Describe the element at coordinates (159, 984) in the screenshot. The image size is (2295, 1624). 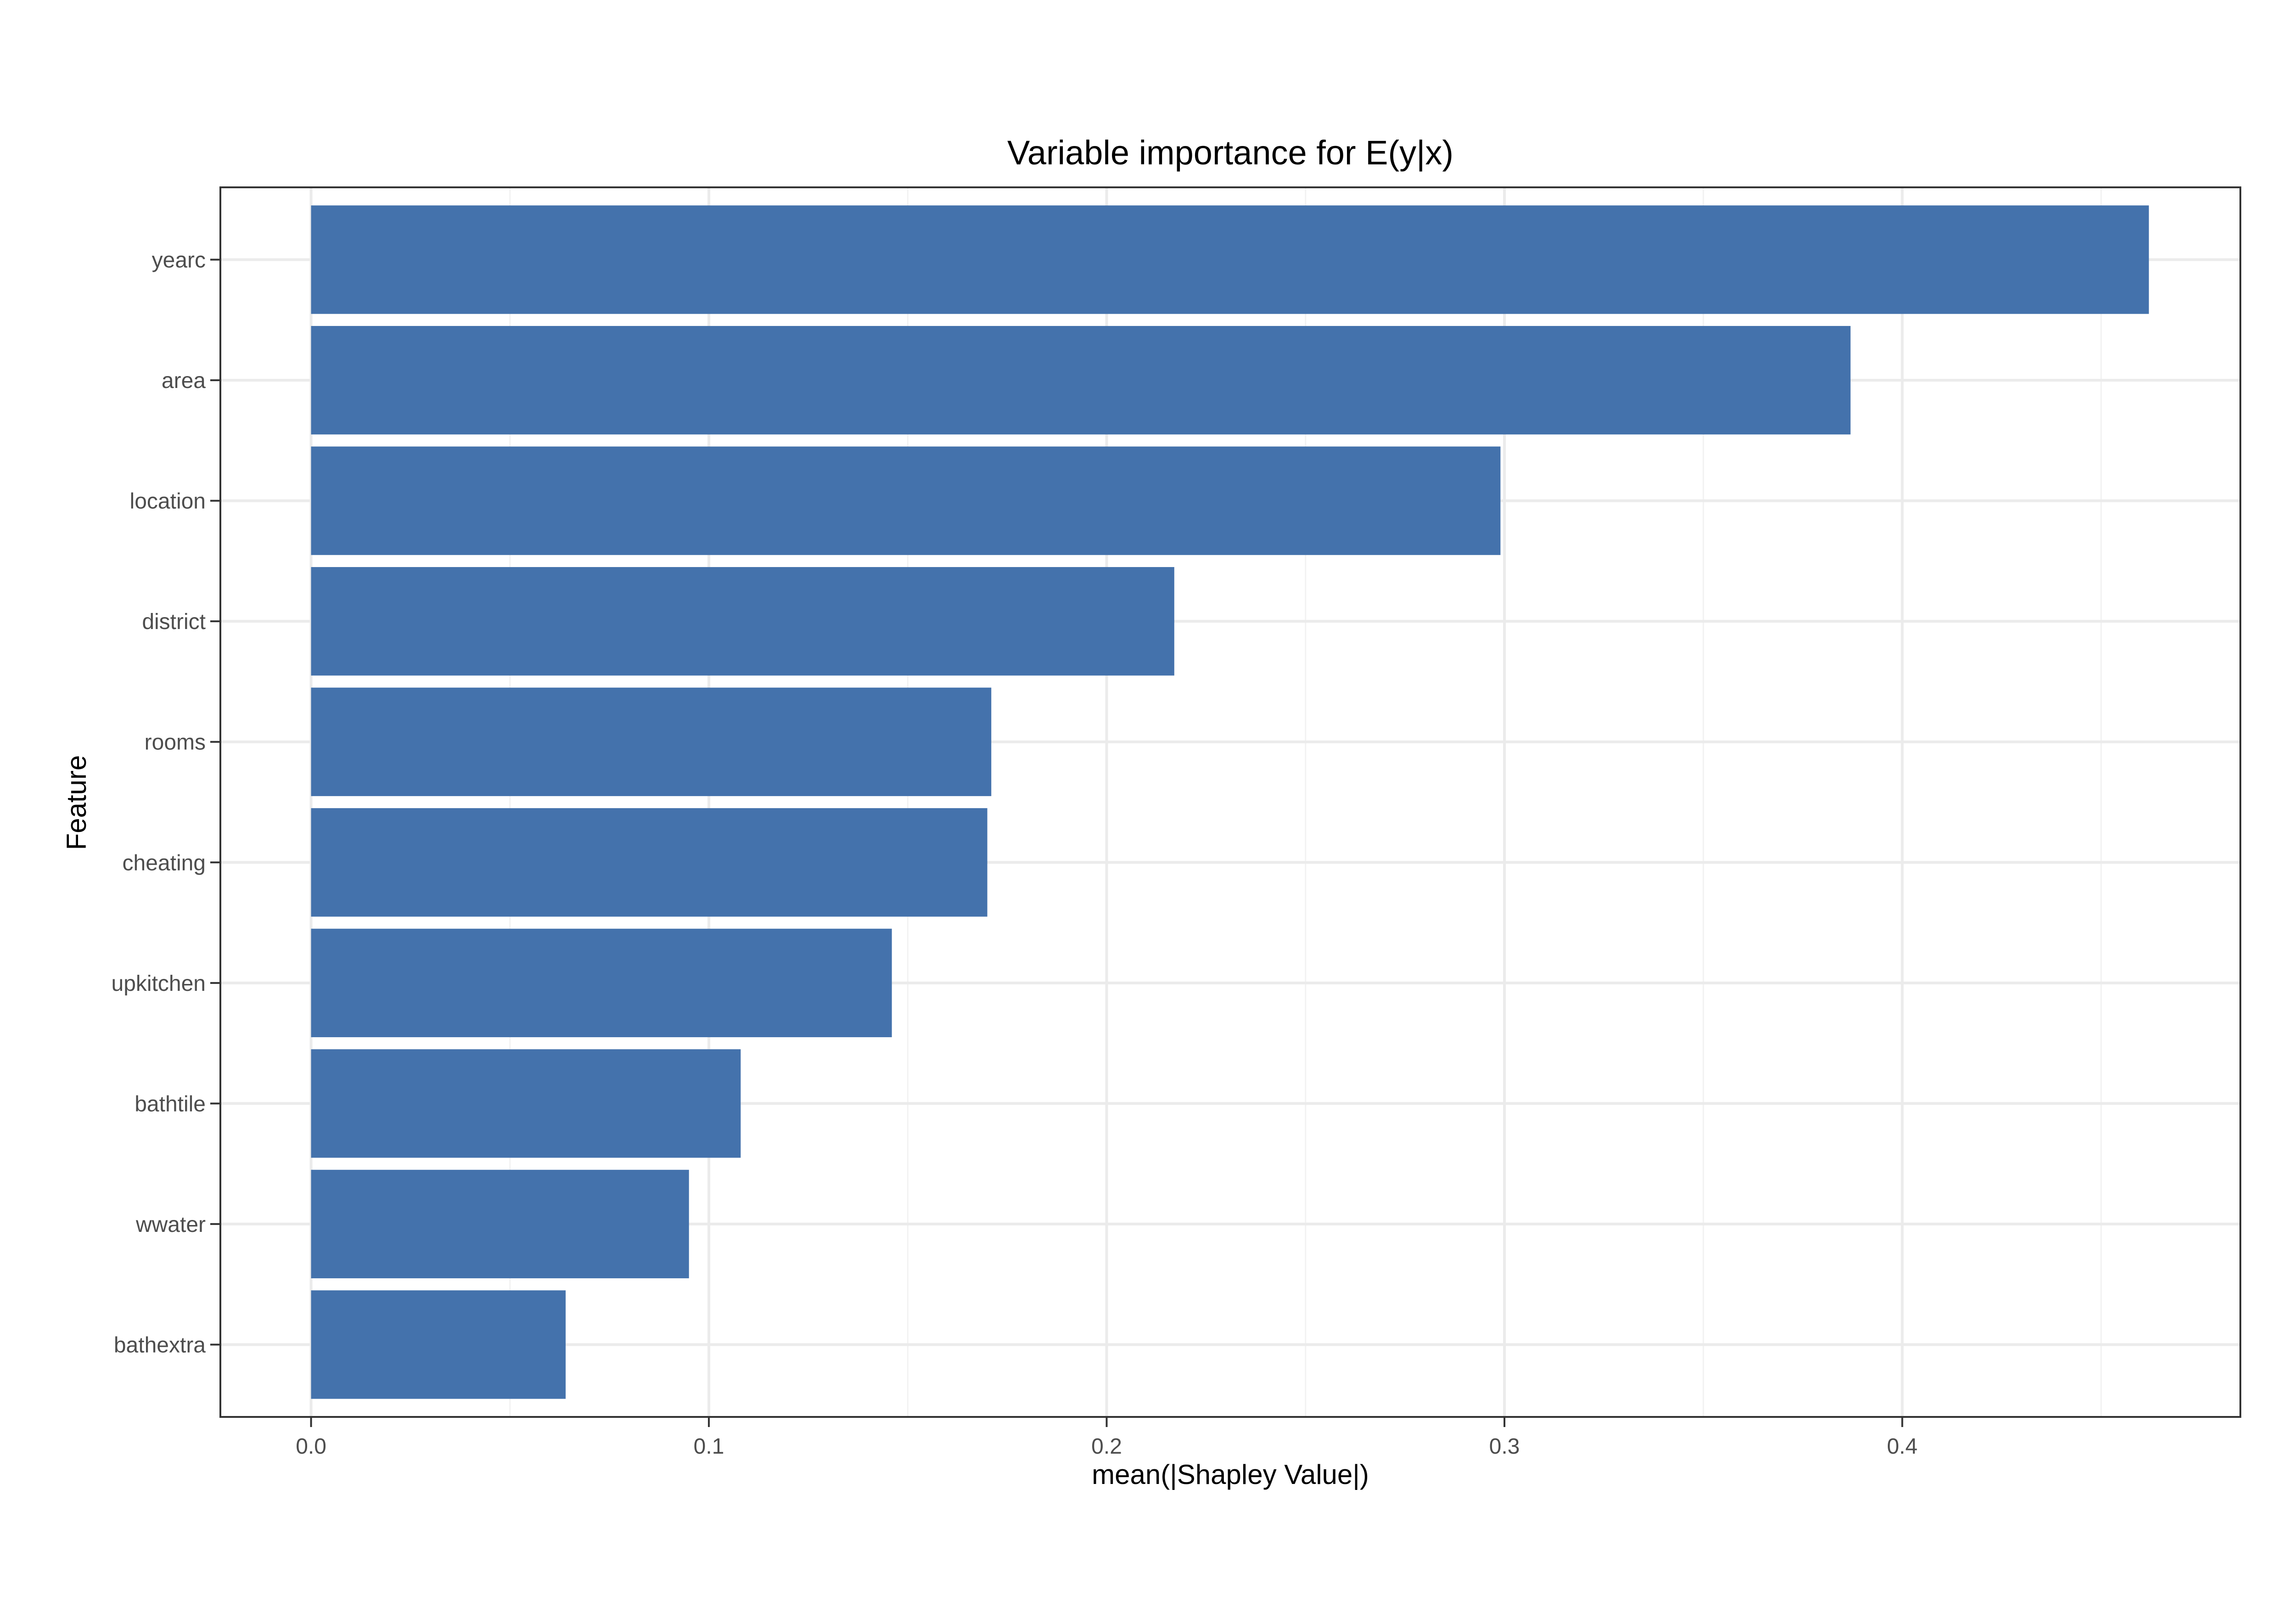
I see `y-tick-label: upkitchen` at that location.